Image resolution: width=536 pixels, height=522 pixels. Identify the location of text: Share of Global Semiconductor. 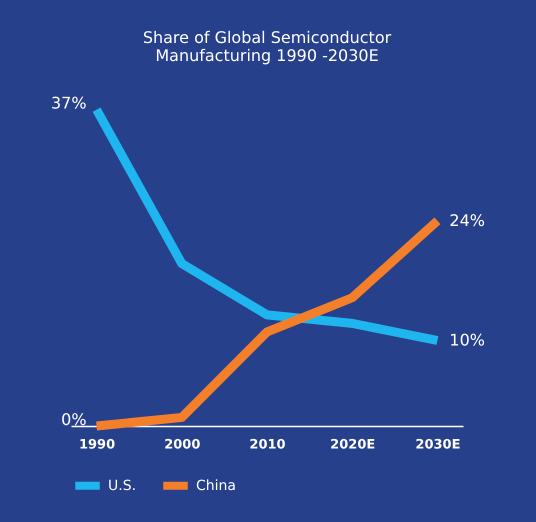
(267, 37).